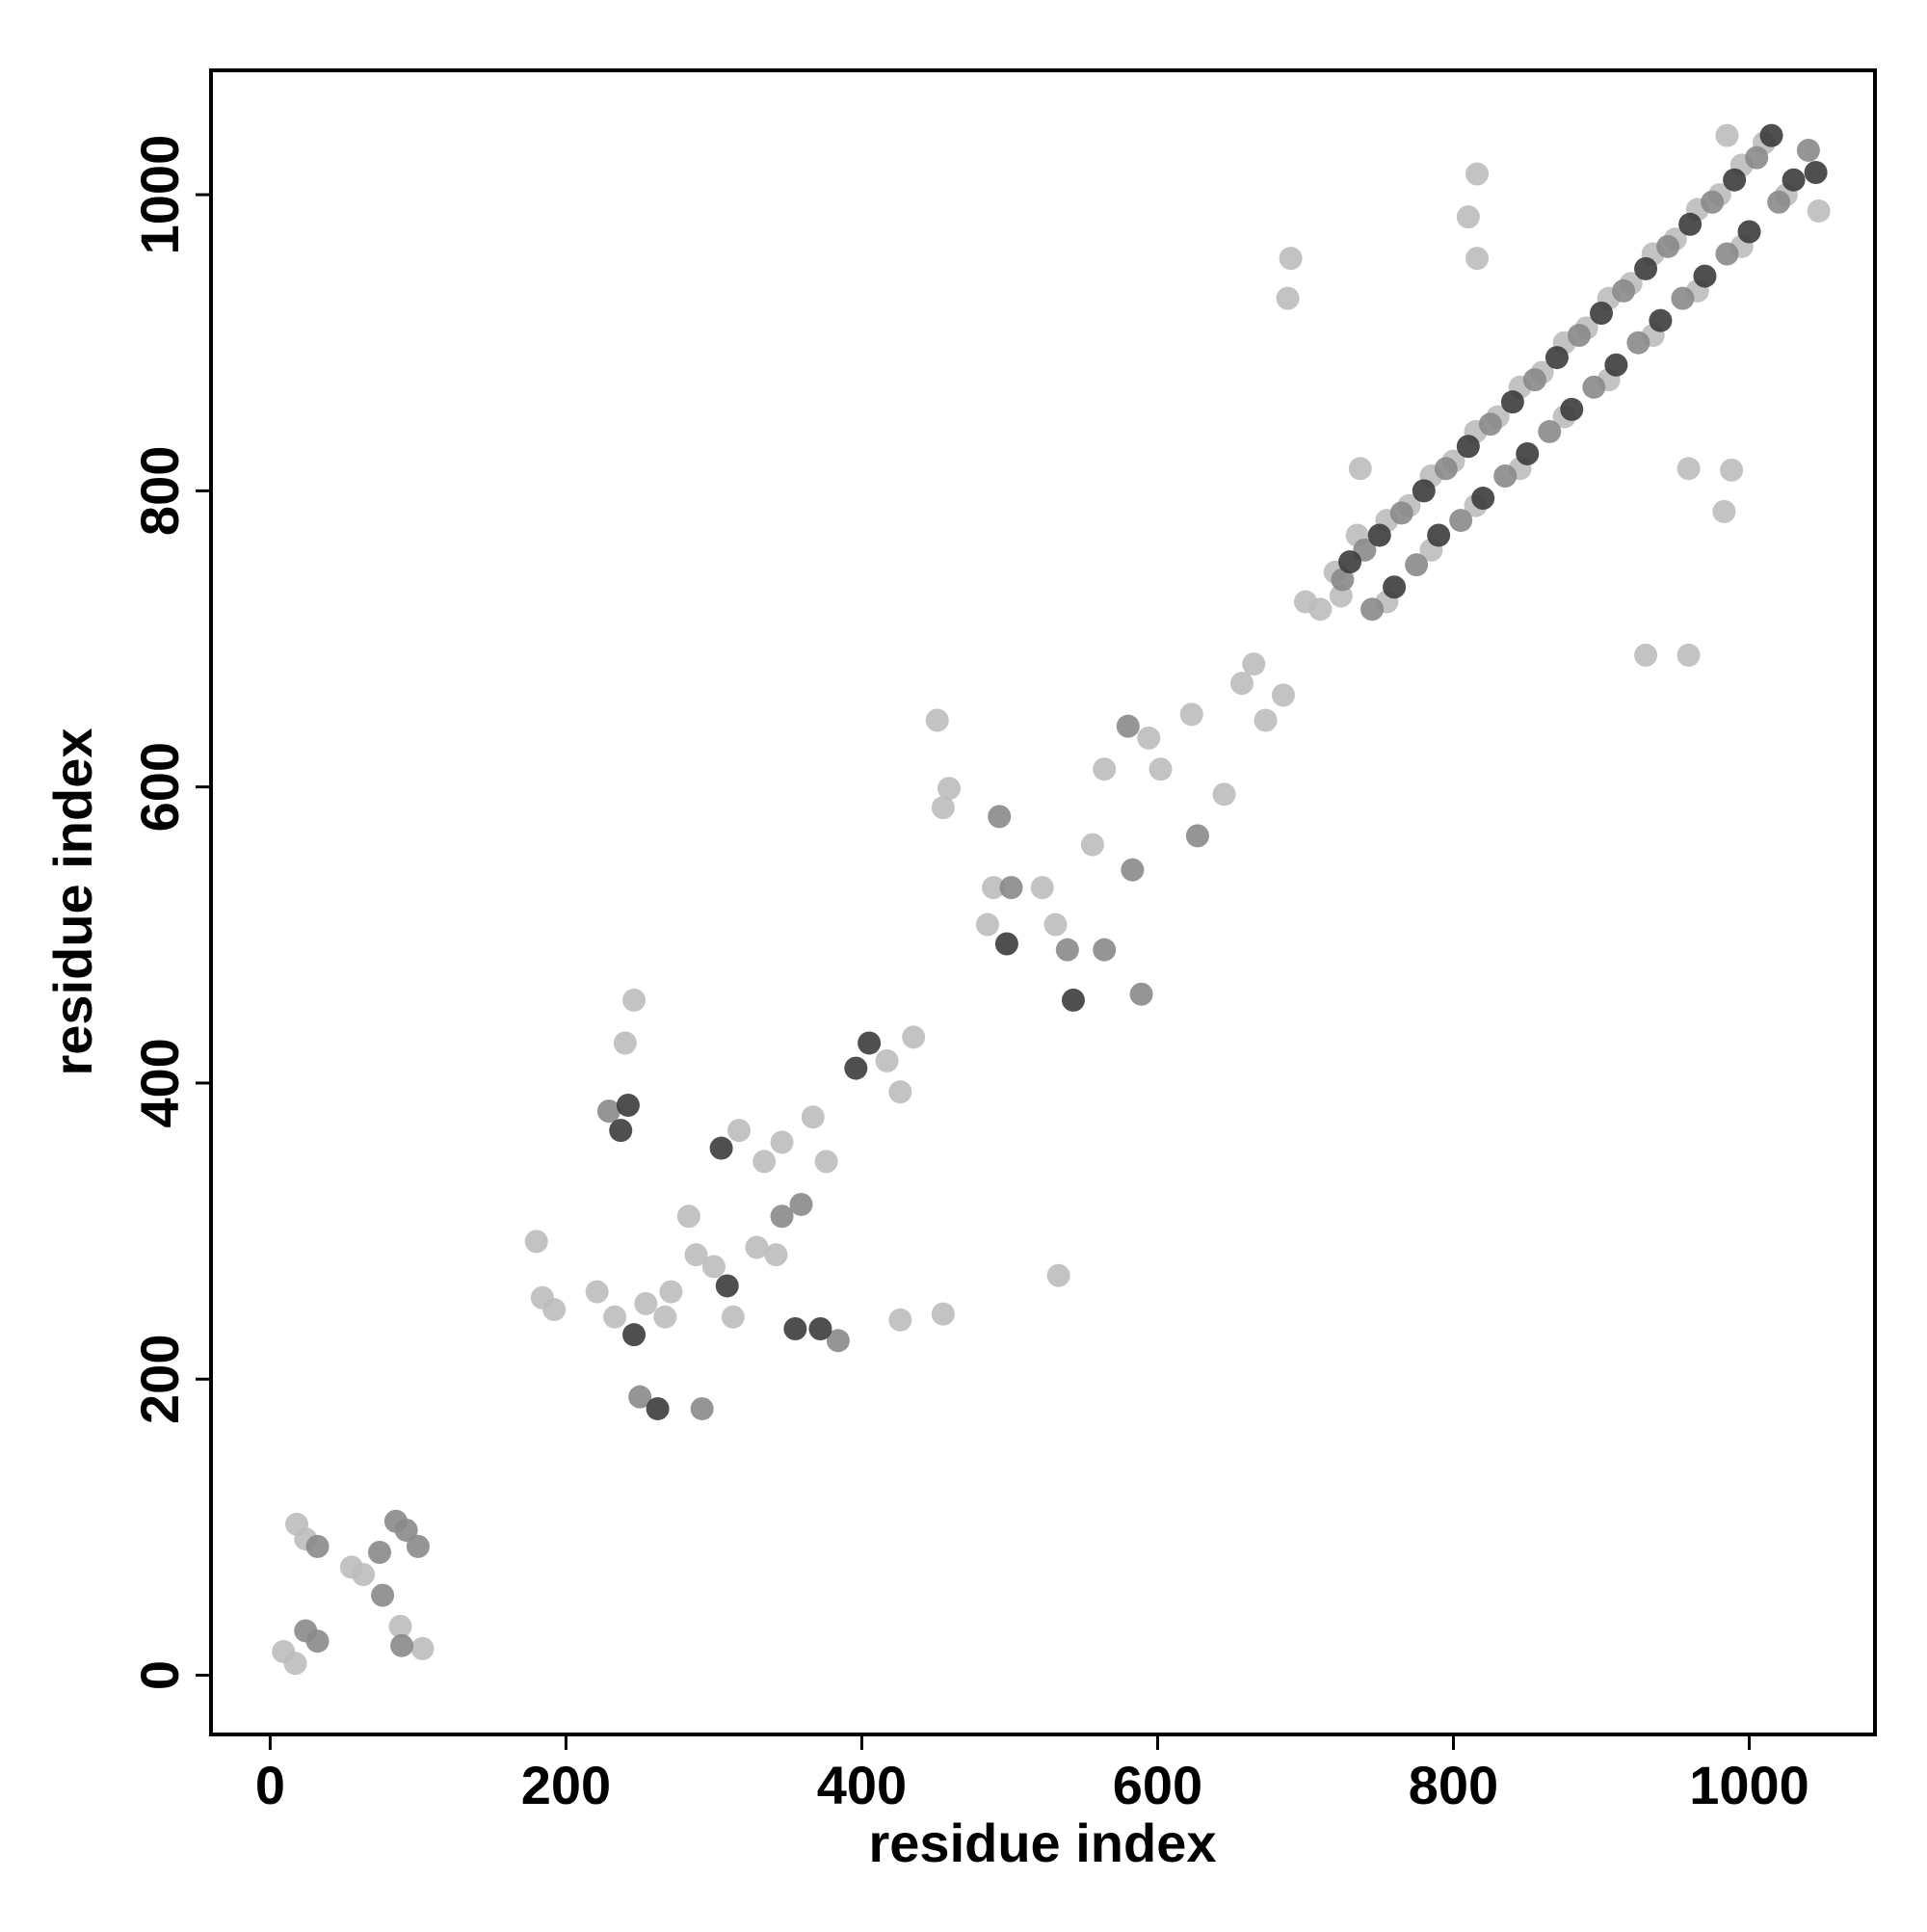 The width and height of the screenshot is (1927, 1932). Describe the element at coordinates (862, 1785) in the screenshot. I see `x-tick-label: 400` at that location.